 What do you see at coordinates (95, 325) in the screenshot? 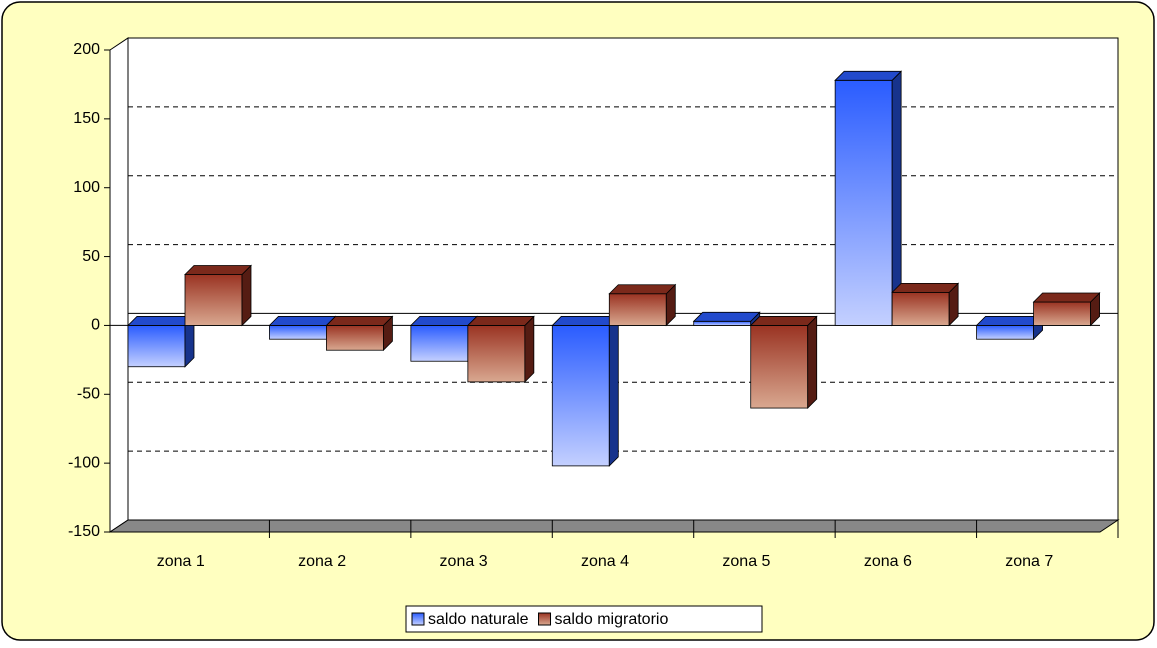
I see `y-tick-label: 0` at bounding box center [95, 325].